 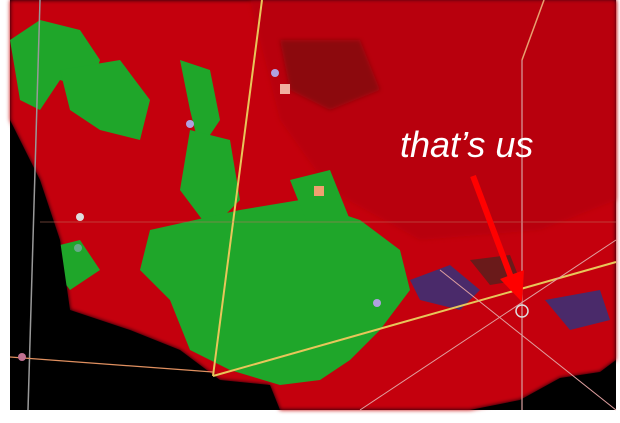 What do you see at coordinates (330, 75) in the screenshot?
I see `velocity-shade` at bounding box center [330, 75].